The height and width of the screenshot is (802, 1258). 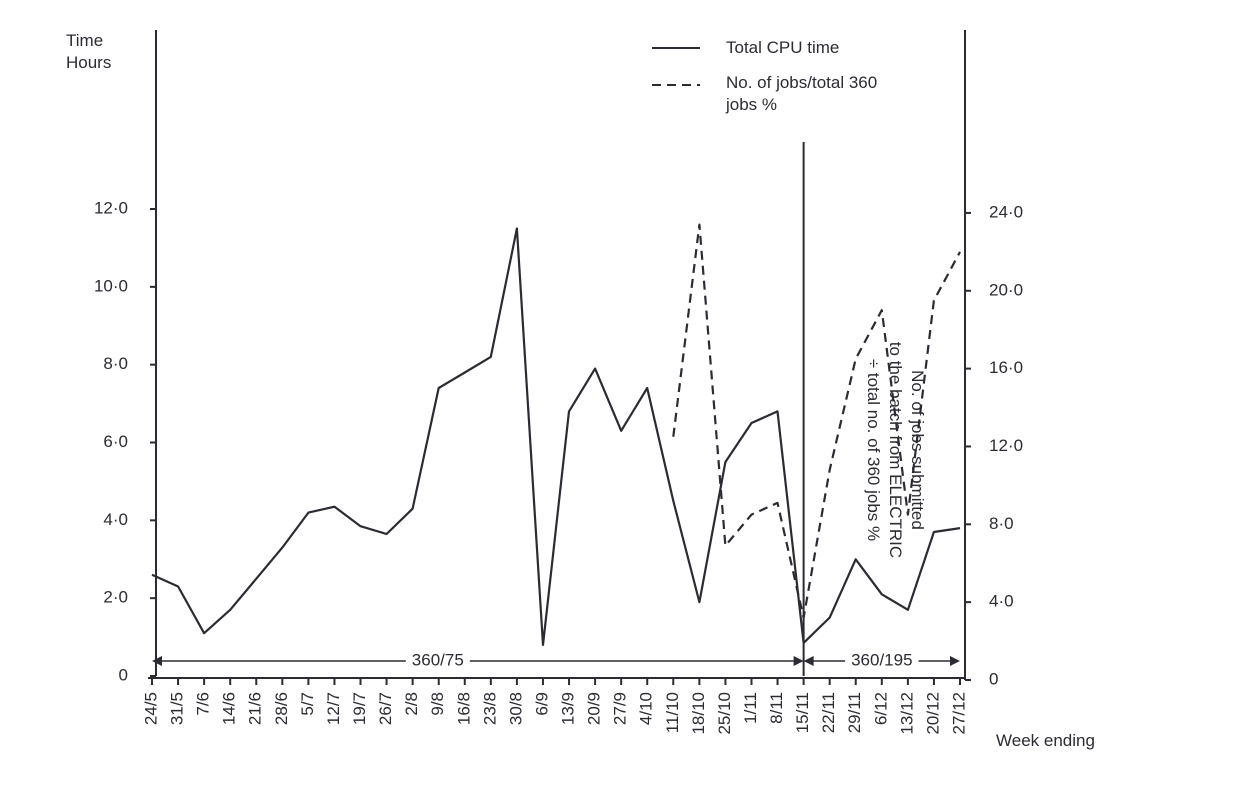 What do you see at coordinates (698, 713) in the screenshot?
I see `x-tick-label: 18/10` at bounding box center [698, 713].